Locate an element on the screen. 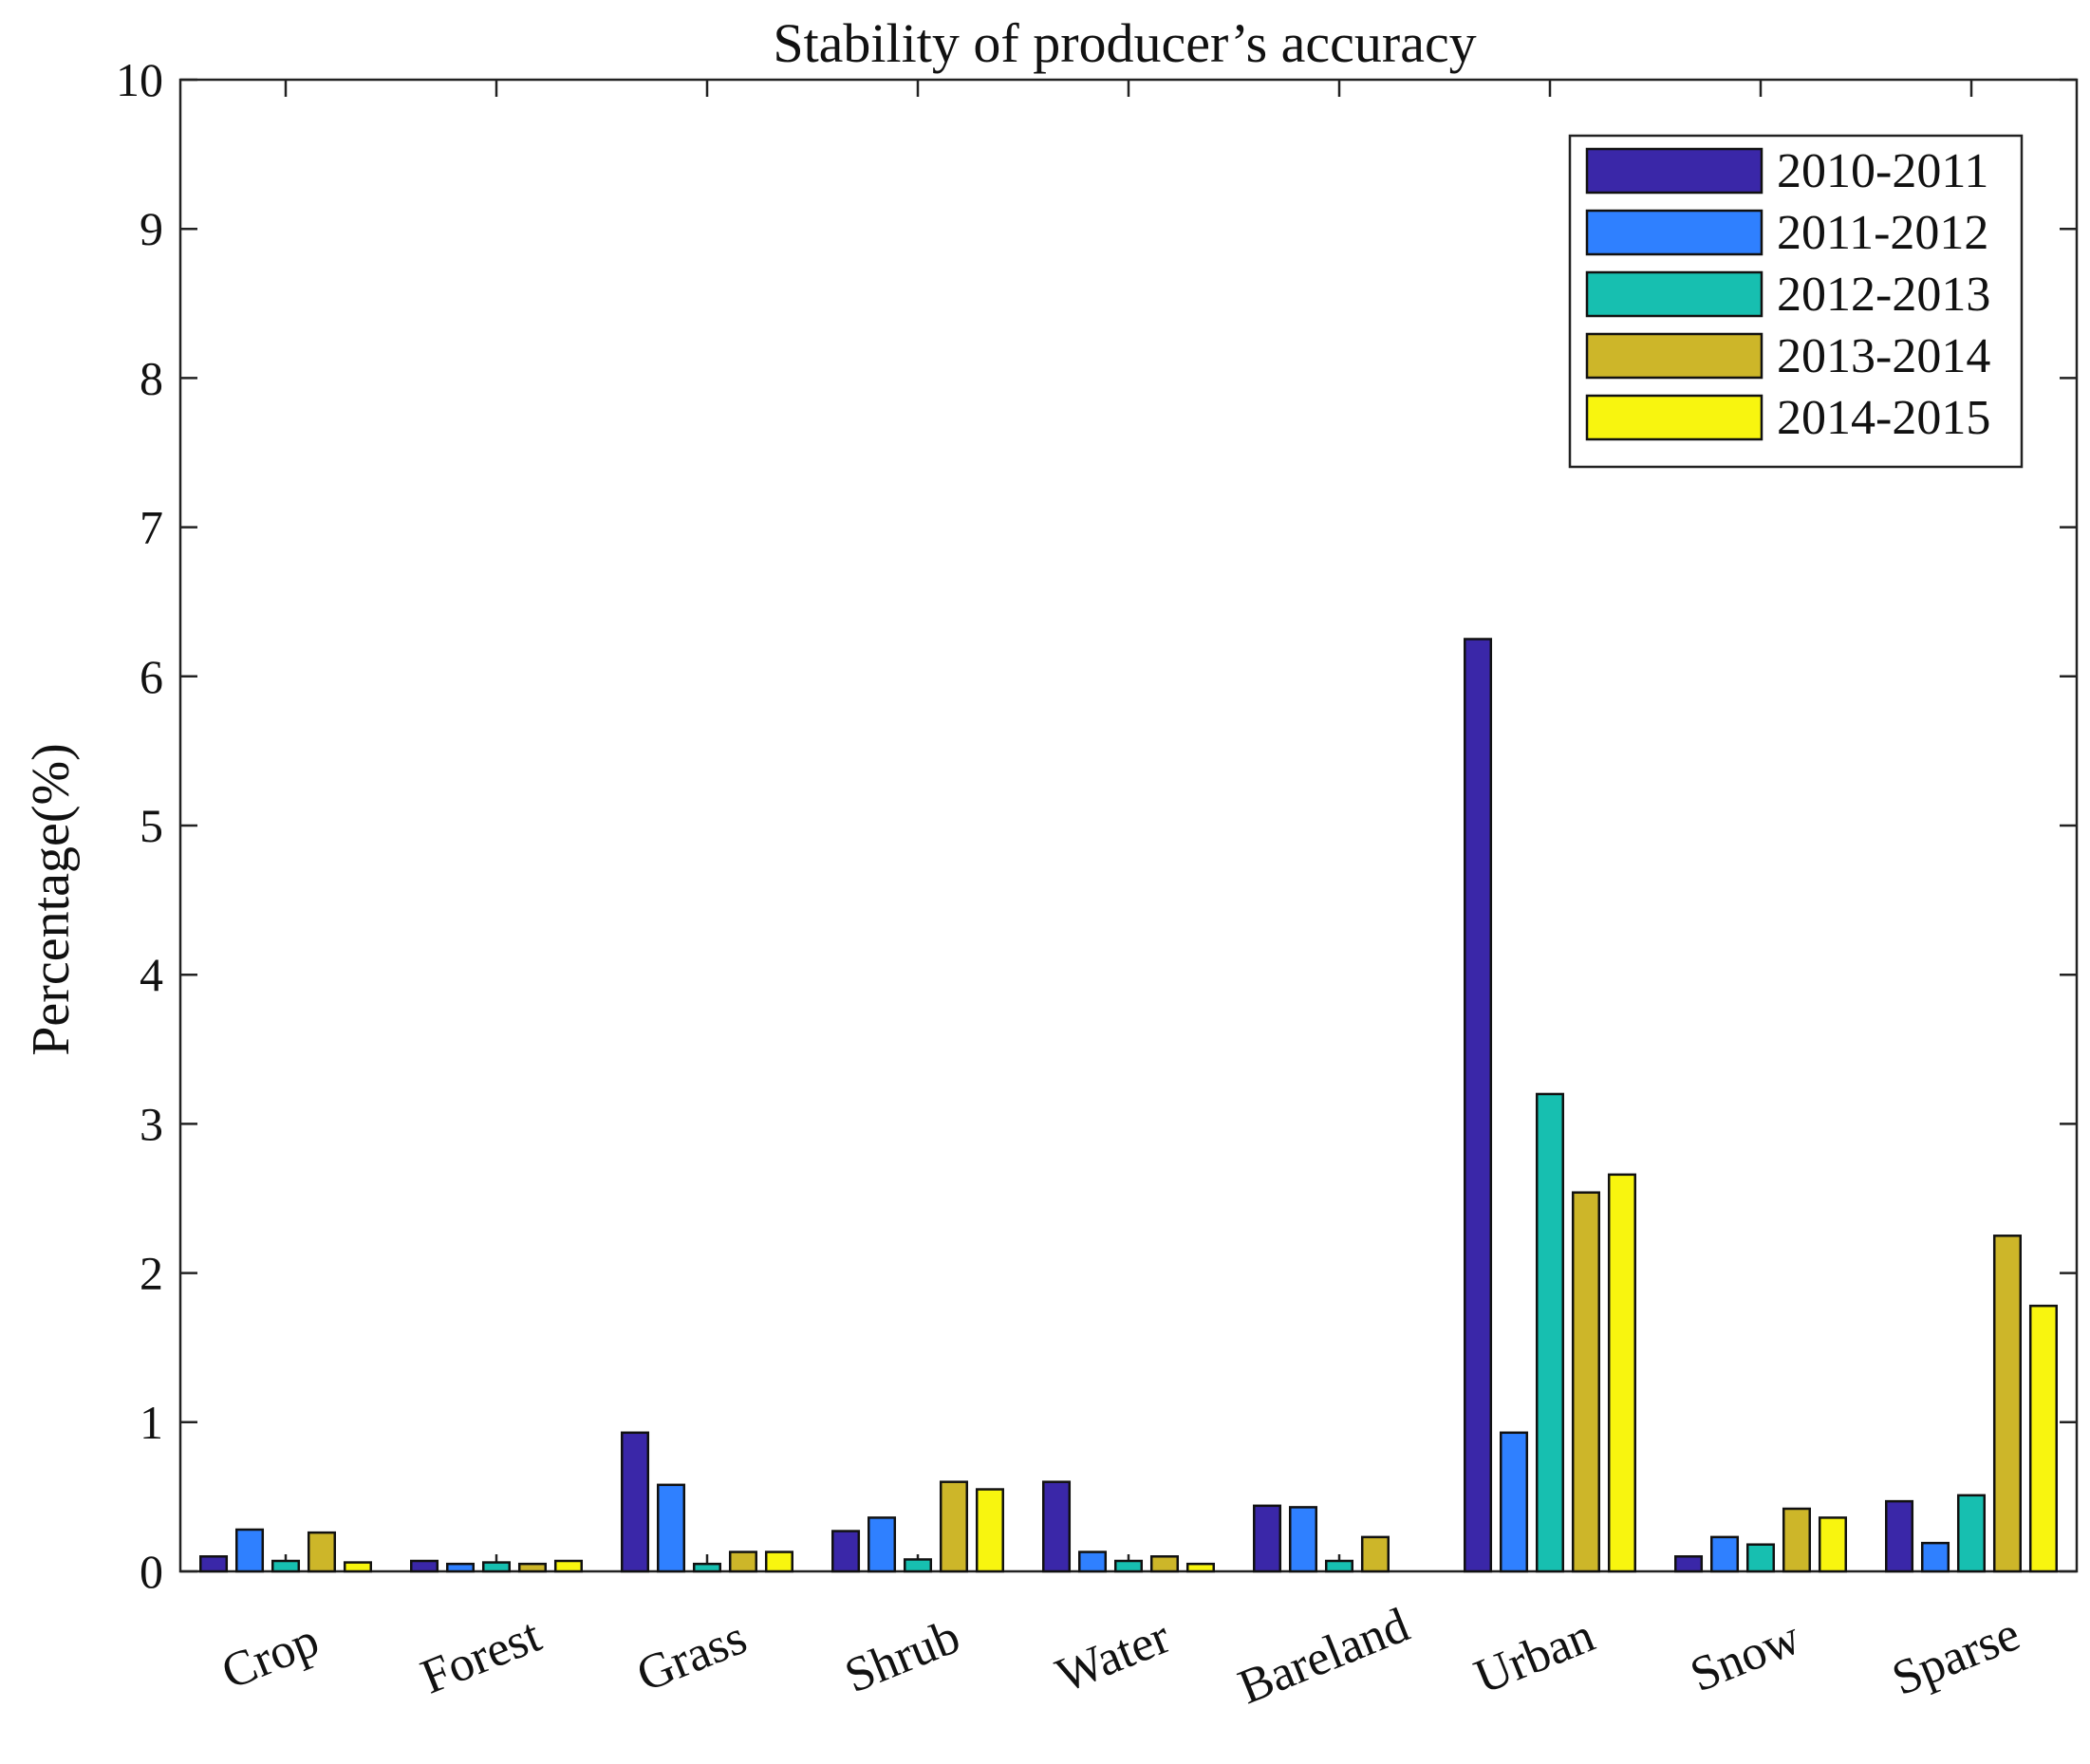  bar-grass-2014-2015 is located at coordinates (778, 1561).